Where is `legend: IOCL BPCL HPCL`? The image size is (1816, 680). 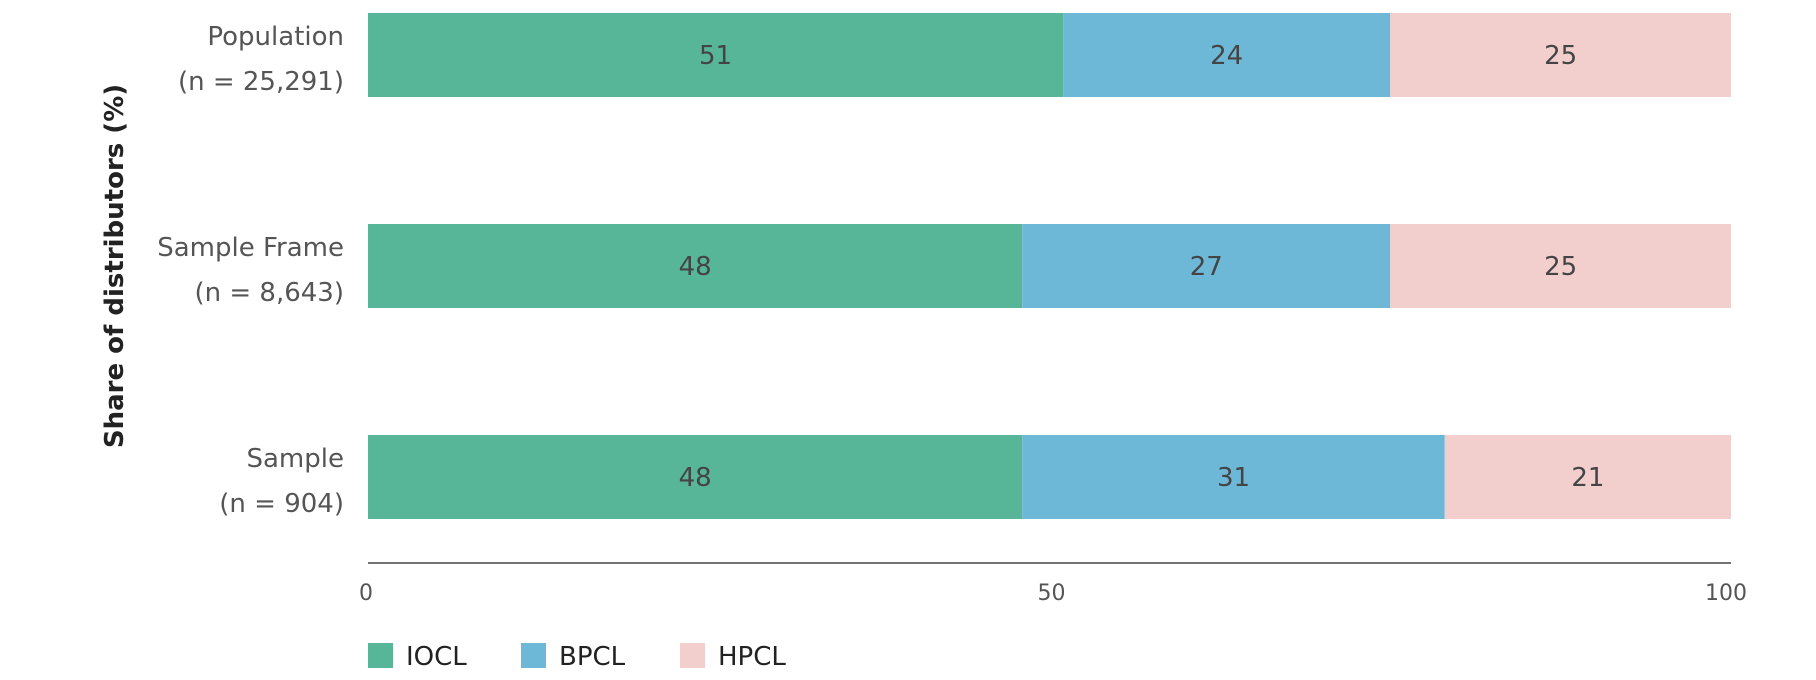 legend: IOCL BPCL HPCL is located at coordinates (577, 657).